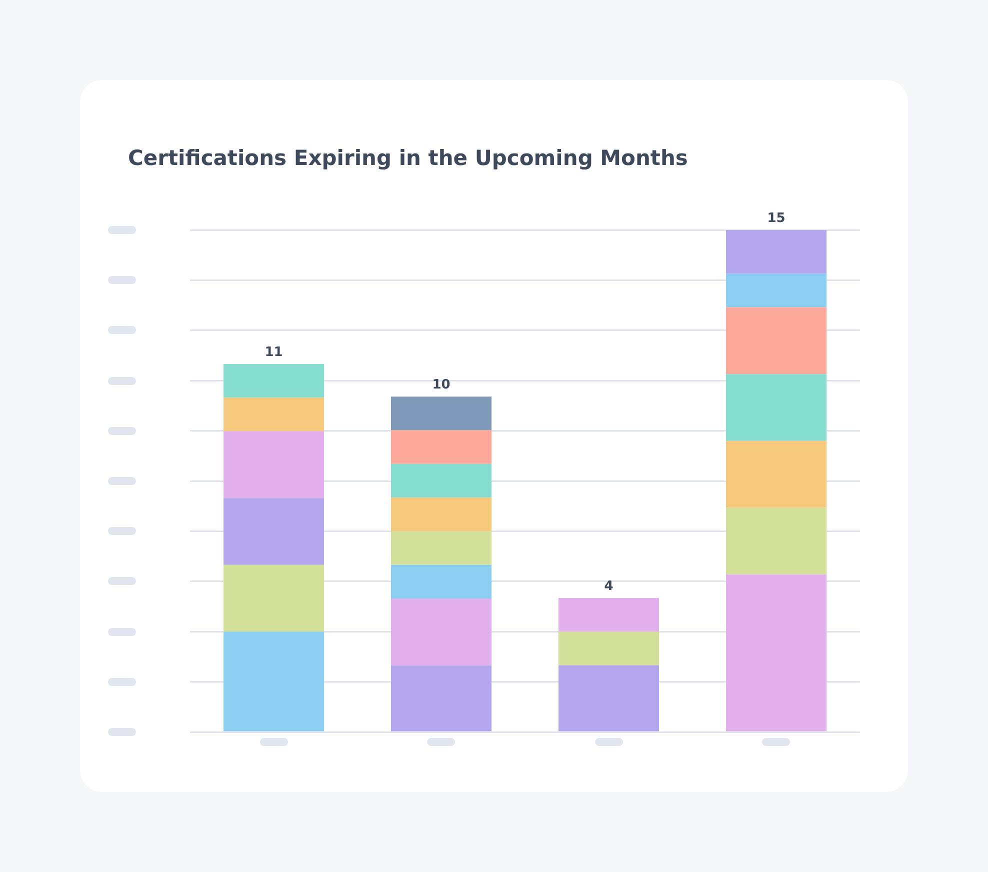  I want to click on chart-title: Certifications Expiring in the Upcoming Months, so click(408, 158).